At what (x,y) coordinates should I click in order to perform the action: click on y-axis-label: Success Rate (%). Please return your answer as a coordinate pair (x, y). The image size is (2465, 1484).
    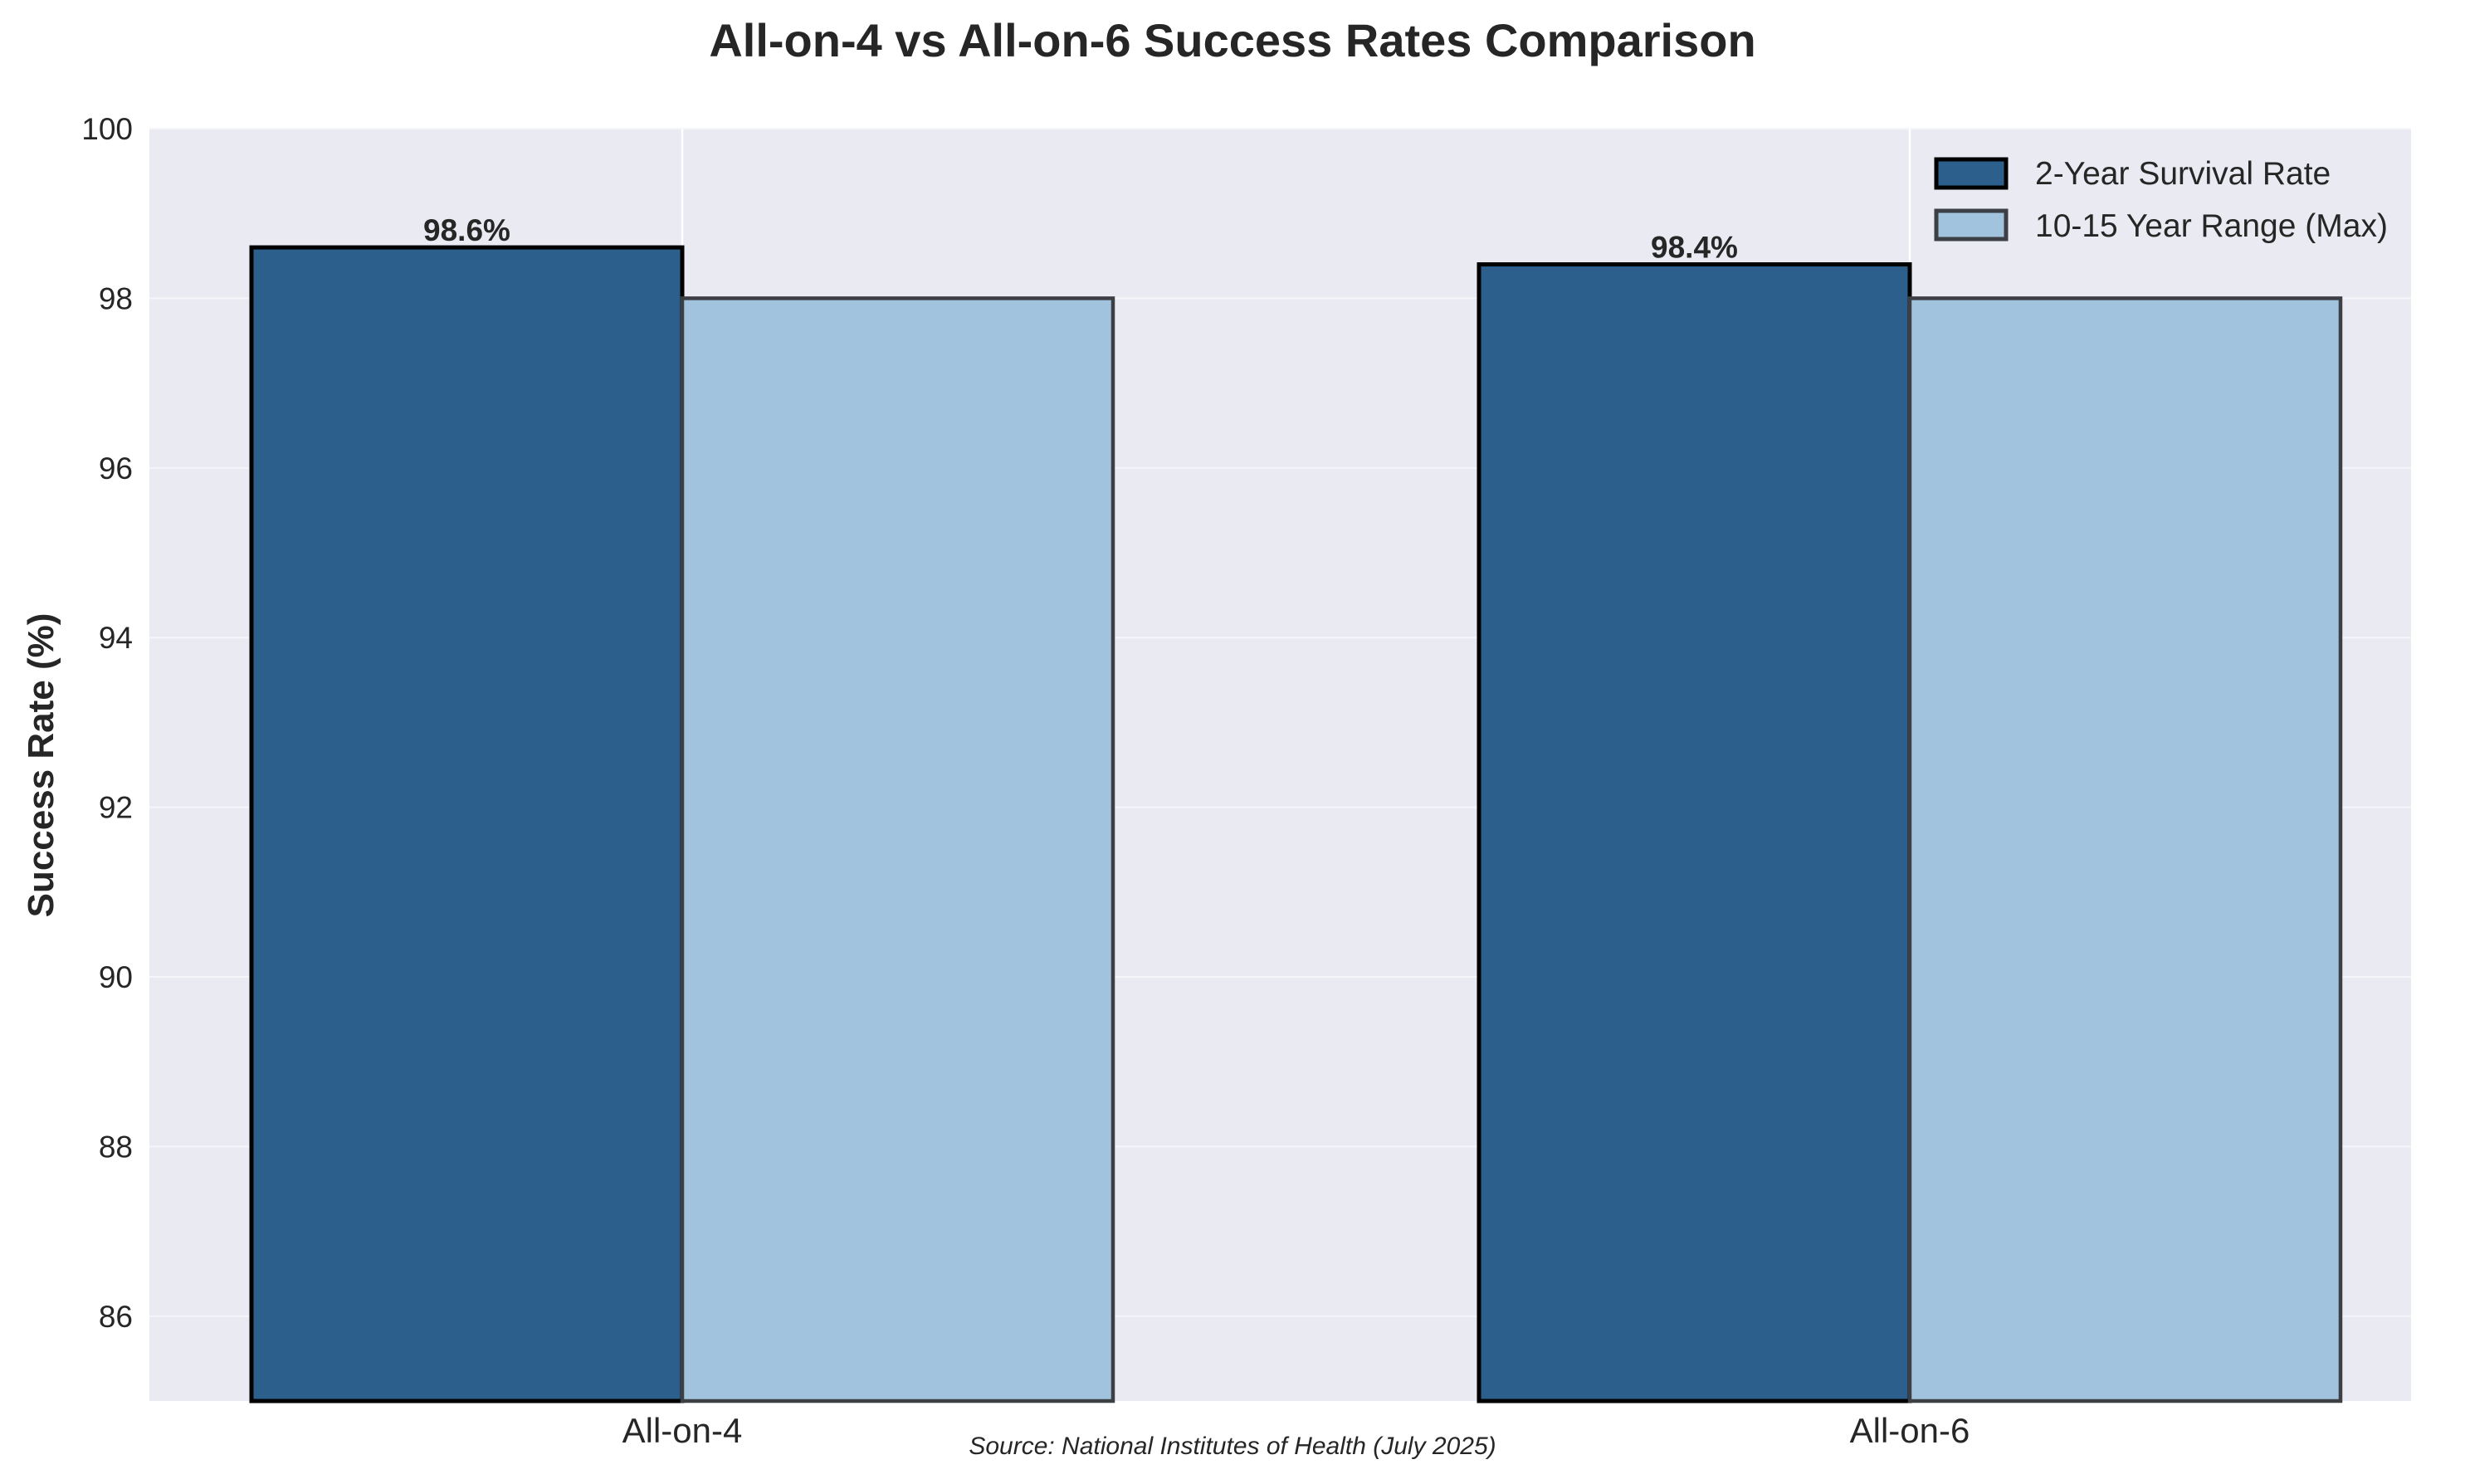
    Looking at the image, I should click on (41, 765).